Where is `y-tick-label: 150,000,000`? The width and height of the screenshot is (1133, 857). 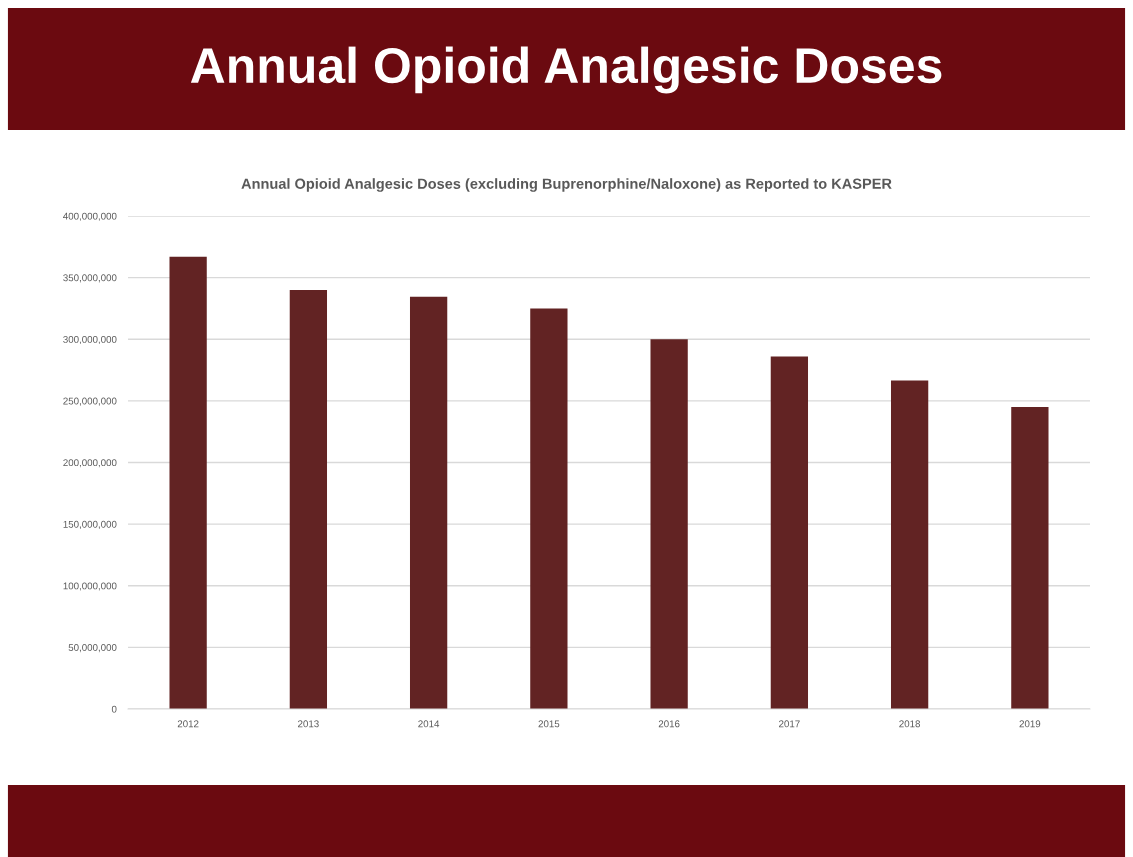
y-tick-label: 150,000,000 is located at coordinates (90, 524).